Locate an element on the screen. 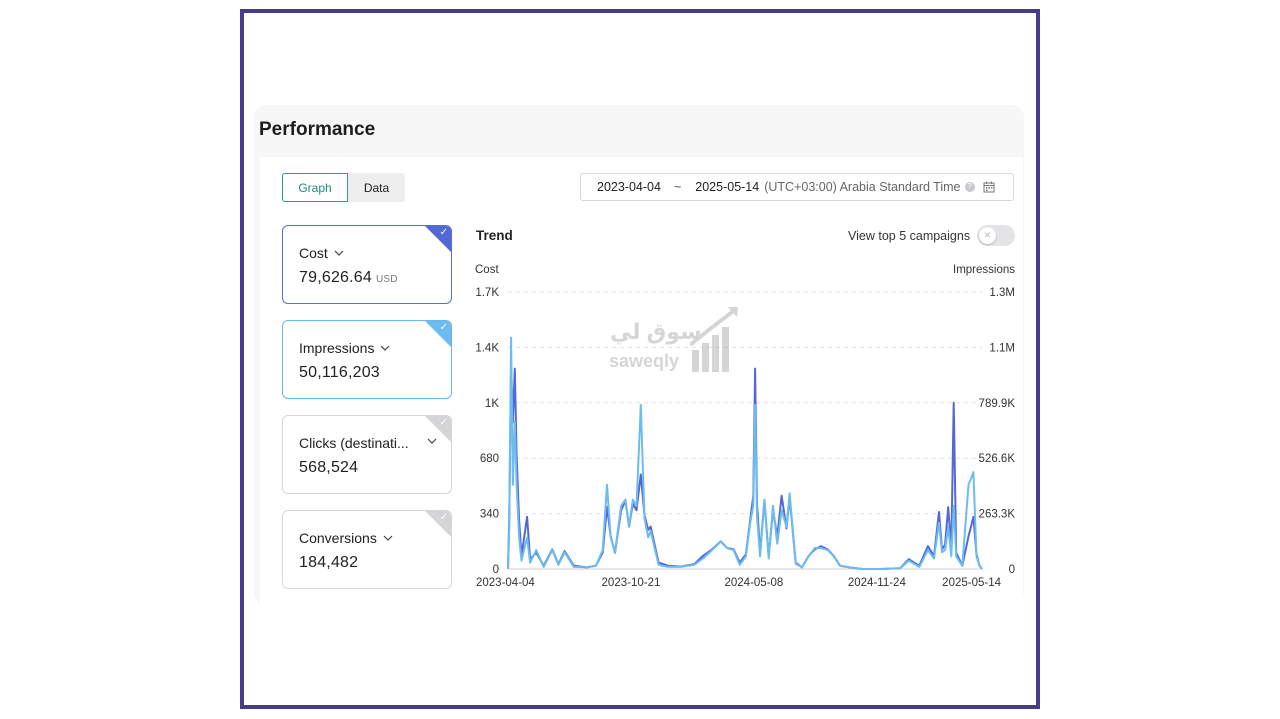  tab-data: Data is located at coordinates (376, 187).